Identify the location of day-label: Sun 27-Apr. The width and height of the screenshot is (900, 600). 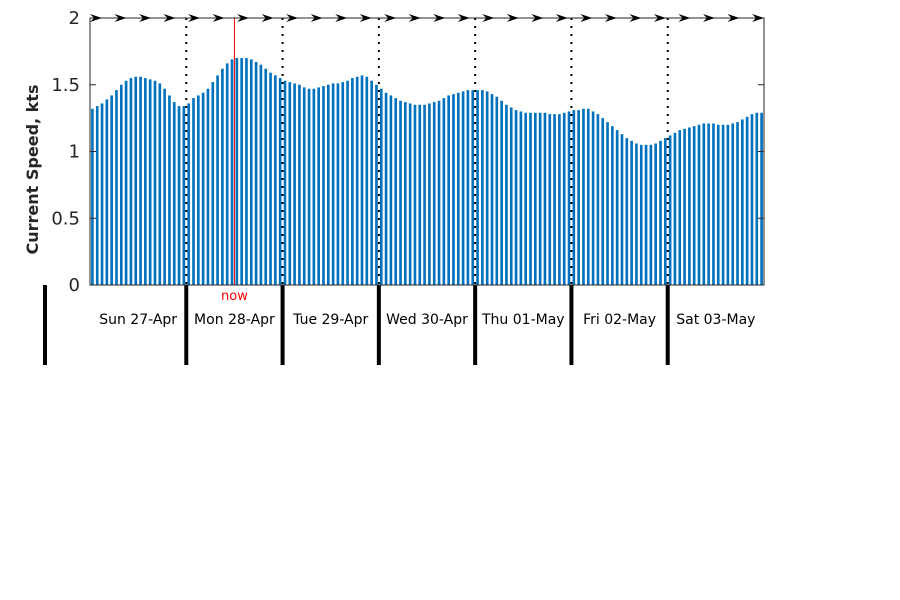
(138, 320).